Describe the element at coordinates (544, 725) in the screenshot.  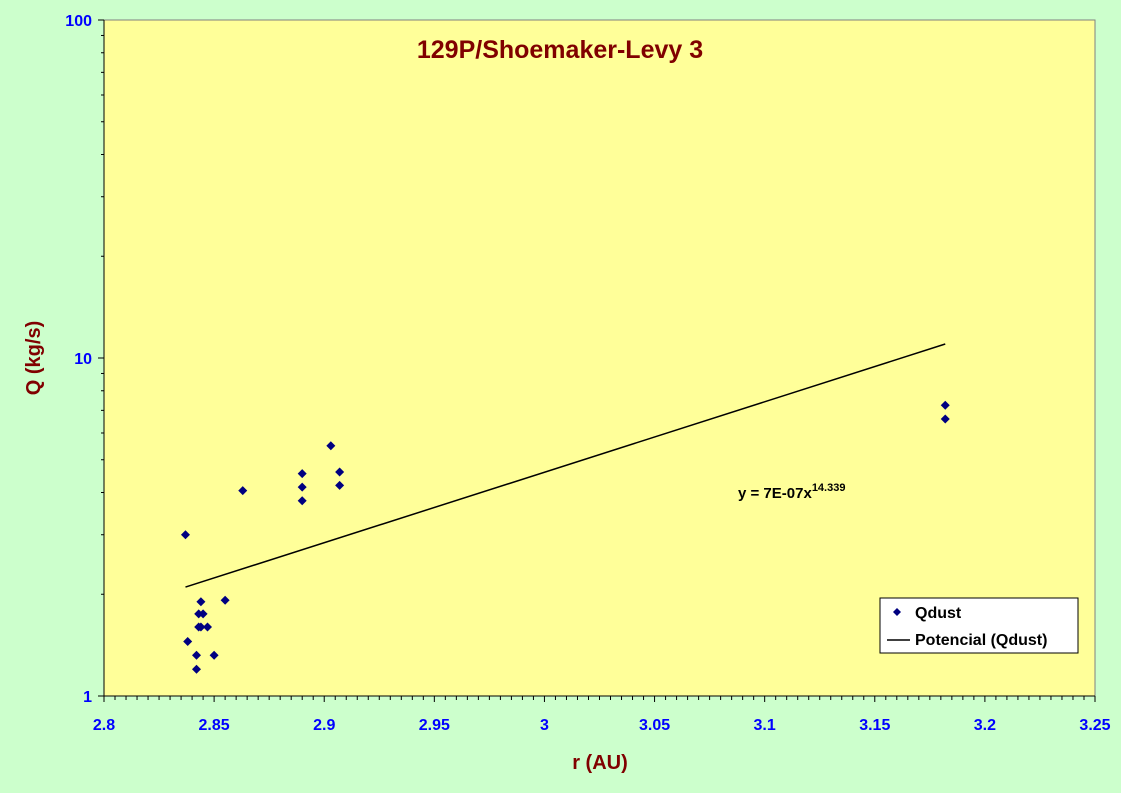
I see `x-tick-label: 3` at that location.